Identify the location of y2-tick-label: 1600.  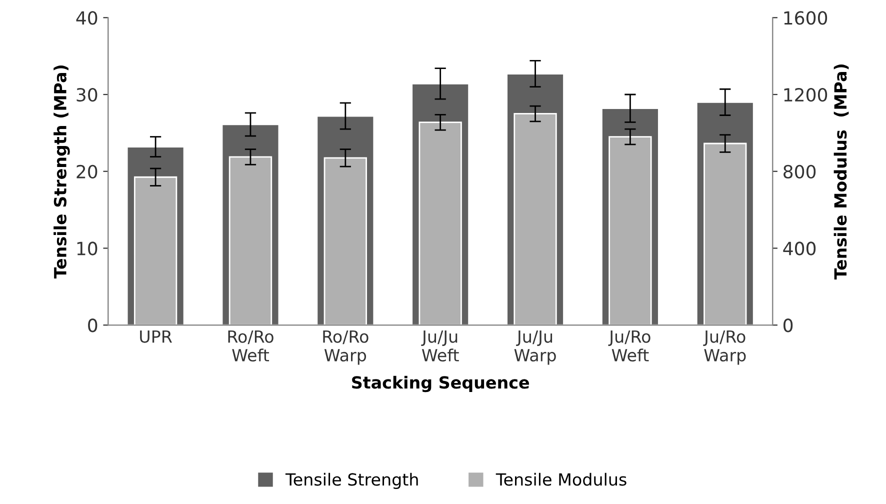
(806, 18).